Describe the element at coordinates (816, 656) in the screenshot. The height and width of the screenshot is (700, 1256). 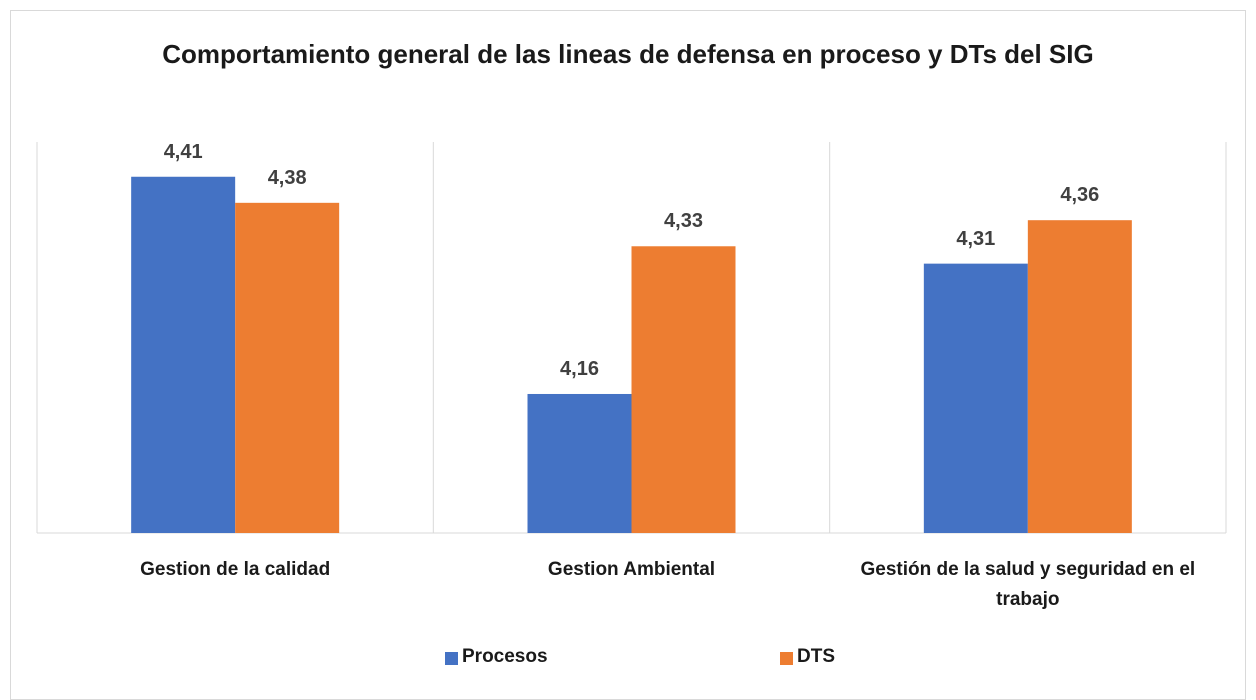
I see `legend-label: DTS` at that location.